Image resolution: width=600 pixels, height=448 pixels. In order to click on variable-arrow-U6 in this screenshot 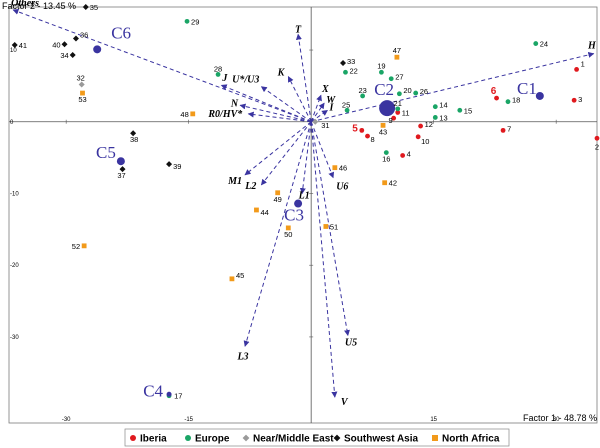, I will do `click(322, 150)`.